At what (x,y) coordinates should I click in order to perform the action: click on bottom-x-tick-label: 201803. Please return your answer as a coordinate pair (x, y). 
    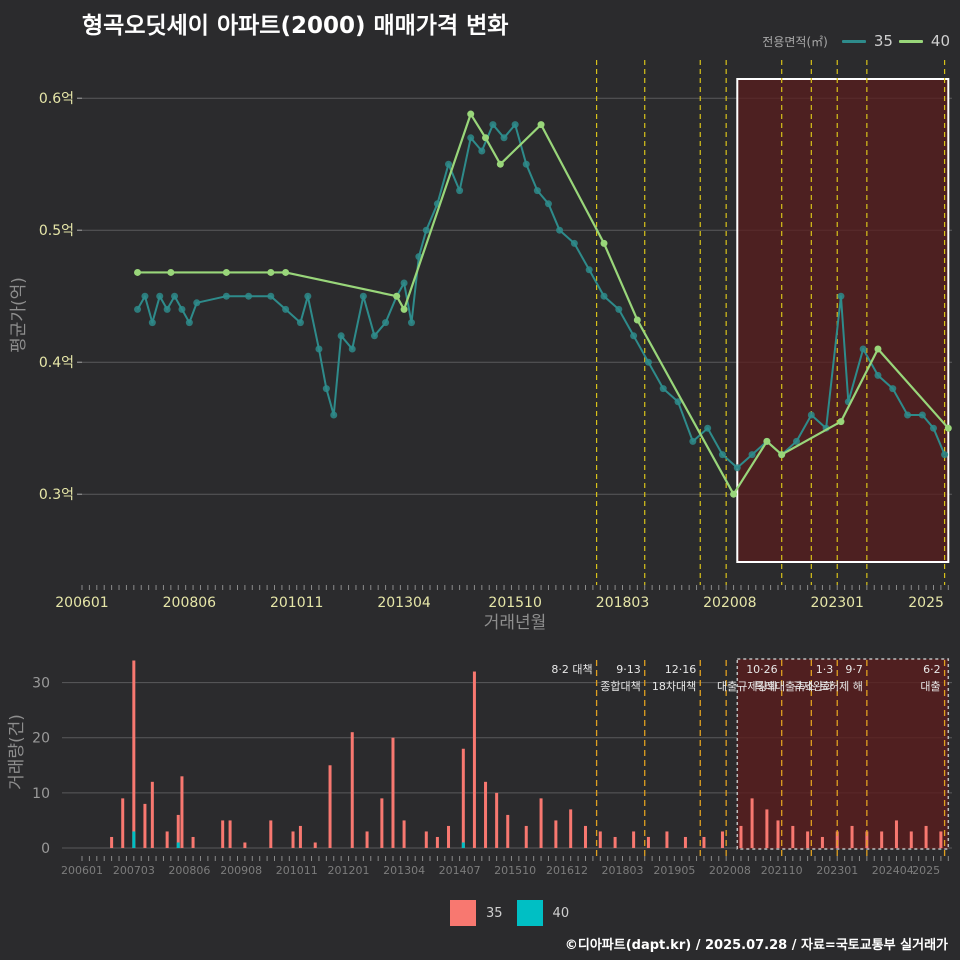
    Looking at the image, I should click on (623, 870).